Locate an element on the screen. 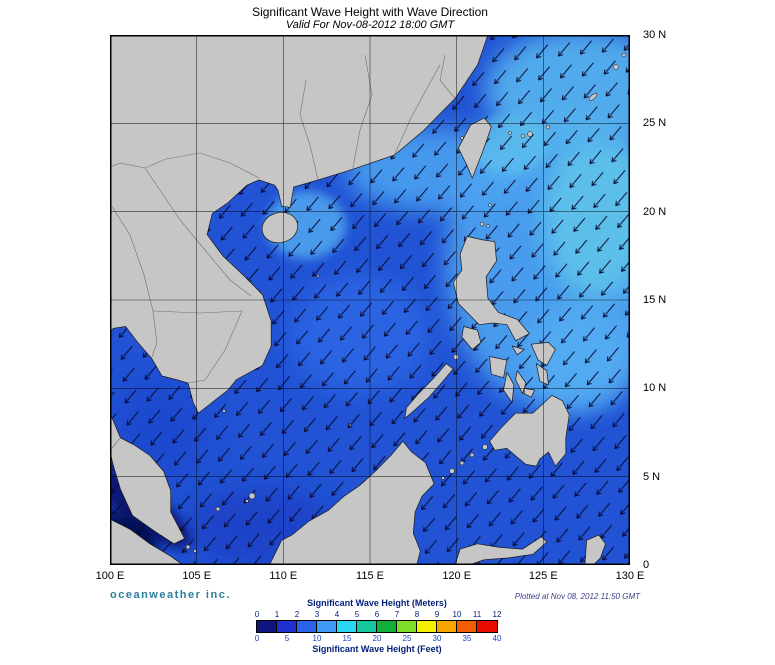 This screenshot has height=665, width=775. taiwan is located at coordinates (475, 148).